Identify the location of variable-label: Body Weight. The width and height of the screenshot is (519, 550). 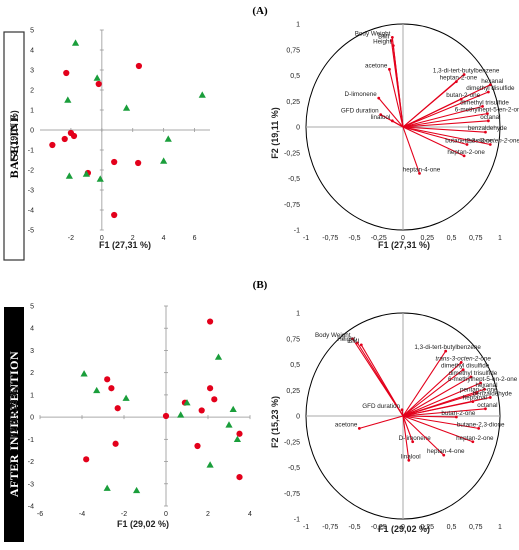
(333, 335).